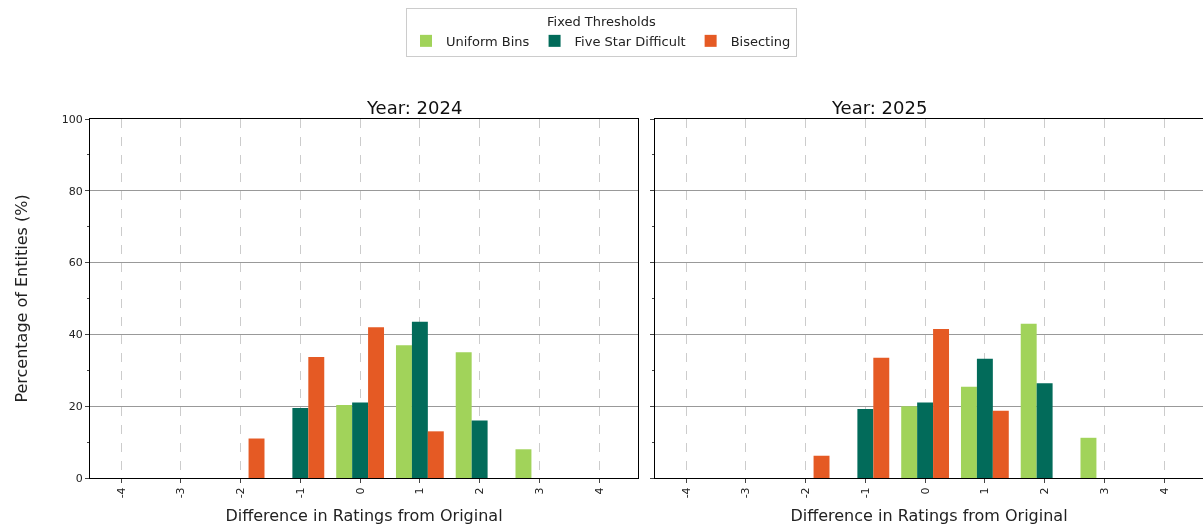 The width and height of the screenshot is (1203, 525). What do you see at coordinates (75, 191) in the screenshot?
I see `y-tick-label: 80` at bounding box center [75, 191].